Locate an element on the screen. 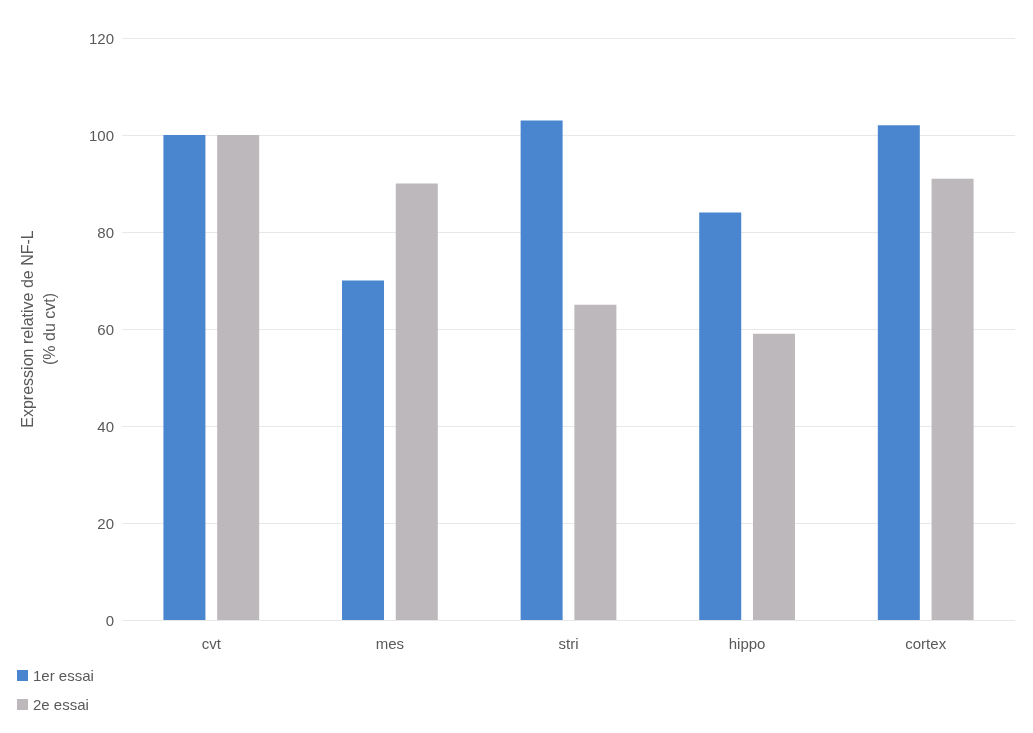  y-tick-label: 80 is located at coordinates (105, 232).